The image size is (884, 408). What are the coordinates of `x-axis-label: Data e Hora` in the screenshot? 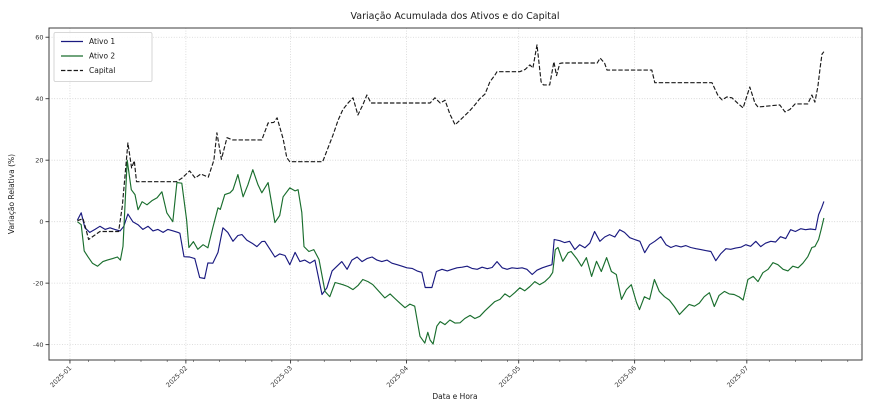 It's located at (454, 396).